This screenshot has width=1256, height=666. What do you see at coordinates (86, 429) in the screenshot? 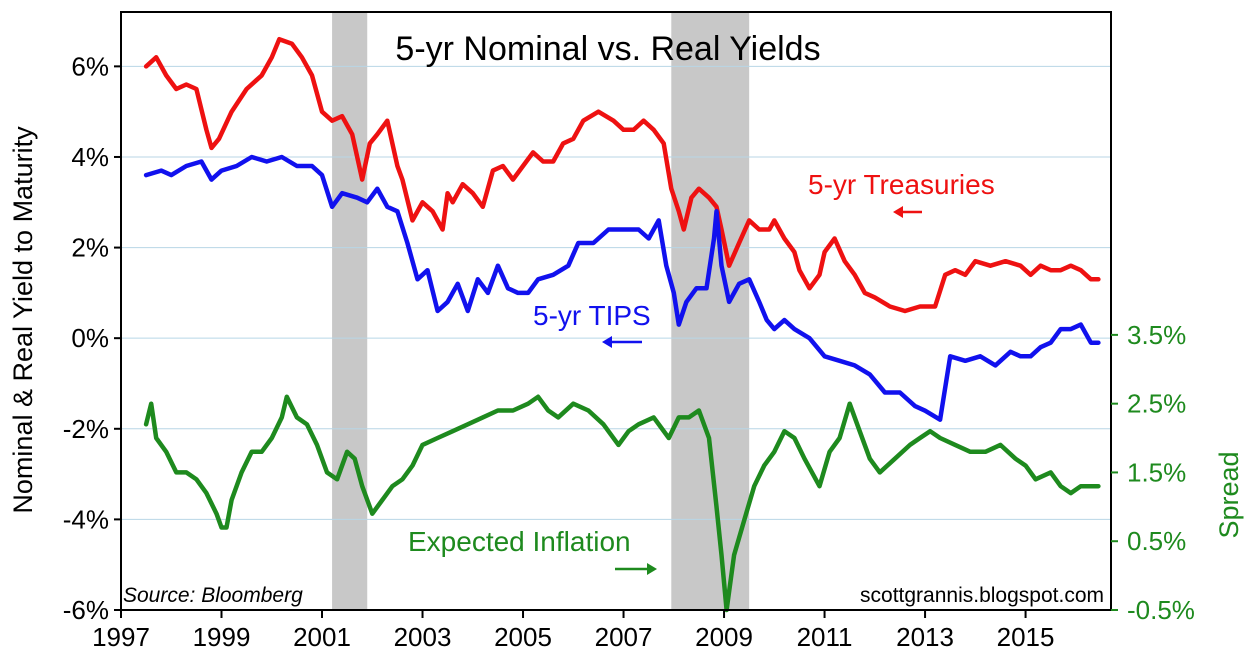
I see `y-tick-label-4: -2%` at bounding box center [86, 429].